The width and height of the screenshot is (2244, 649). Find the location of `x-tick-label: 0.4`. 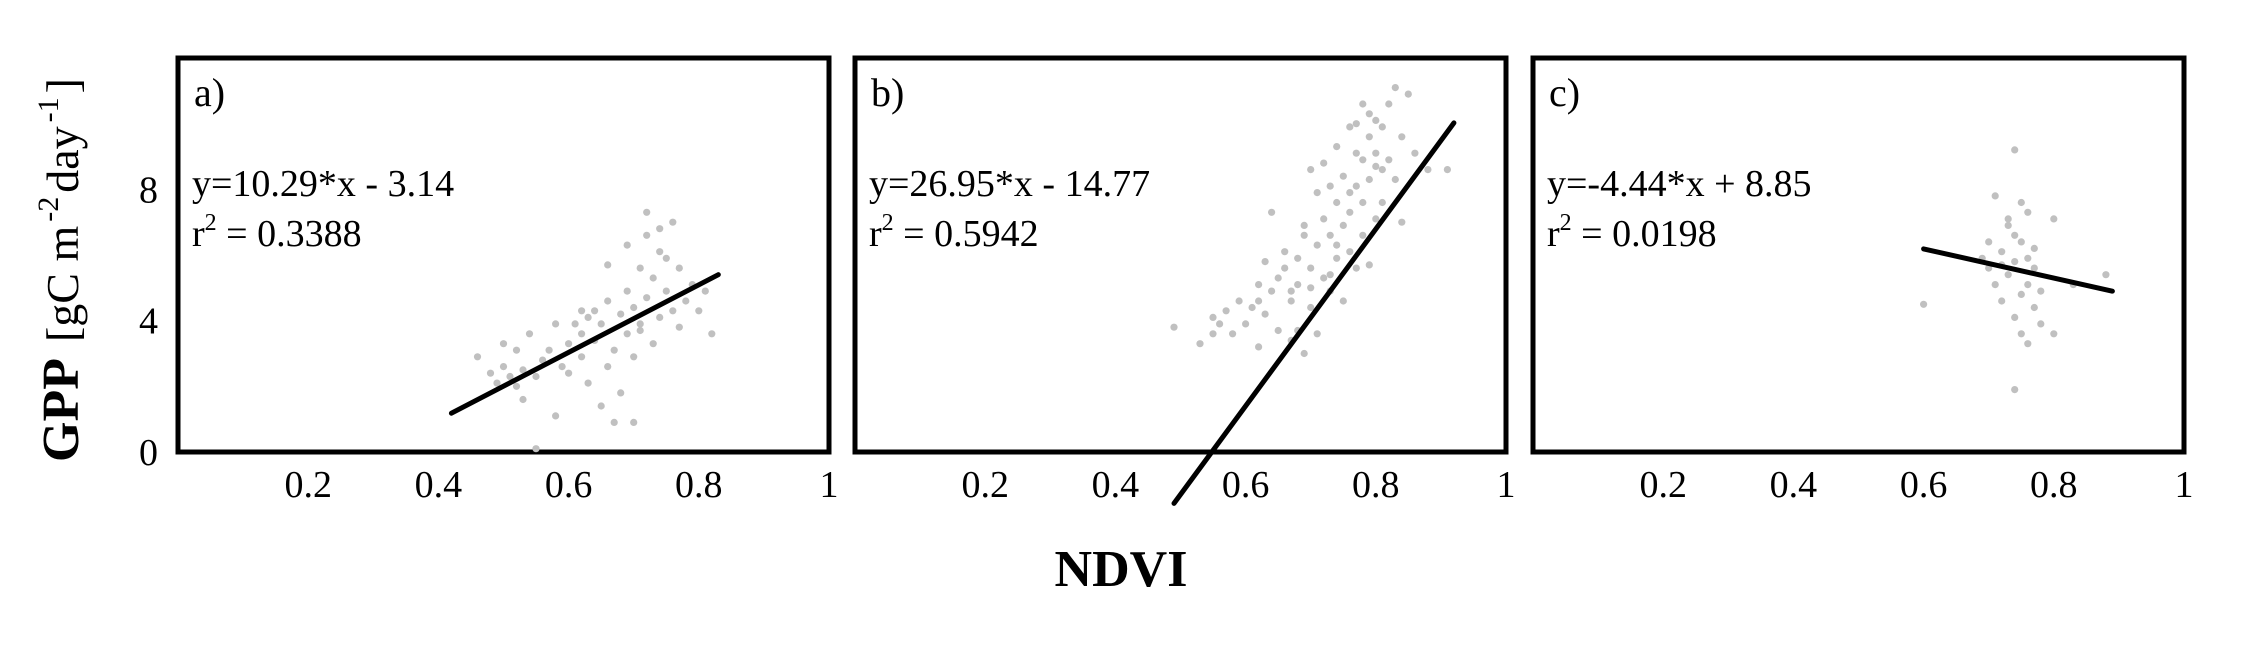

x-tick-label: 0.4 is located at coordinates (439, 485).